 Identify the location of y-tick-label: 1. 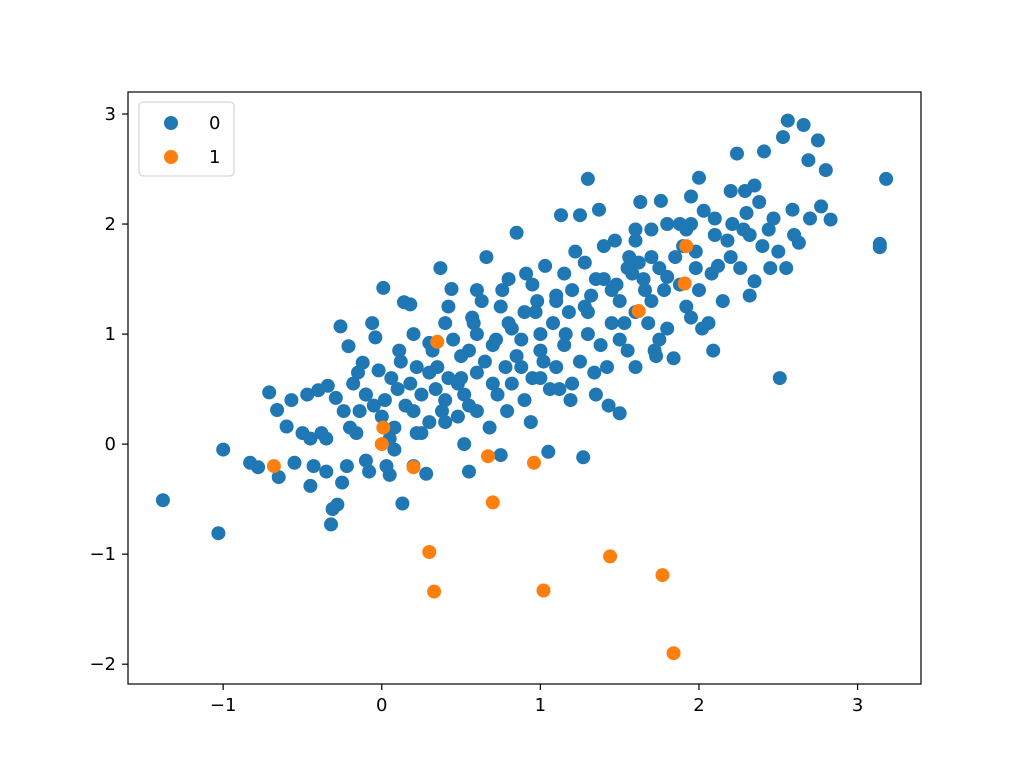
(110, 334).